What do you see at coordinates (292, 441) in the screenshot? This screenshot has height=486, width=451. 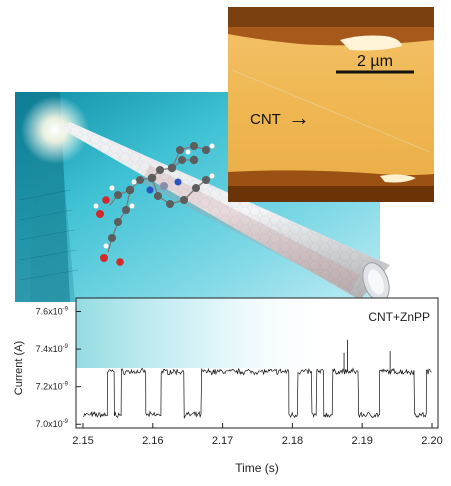 I see `x-tick-label: 2.18` at bounding box center [292, 441].